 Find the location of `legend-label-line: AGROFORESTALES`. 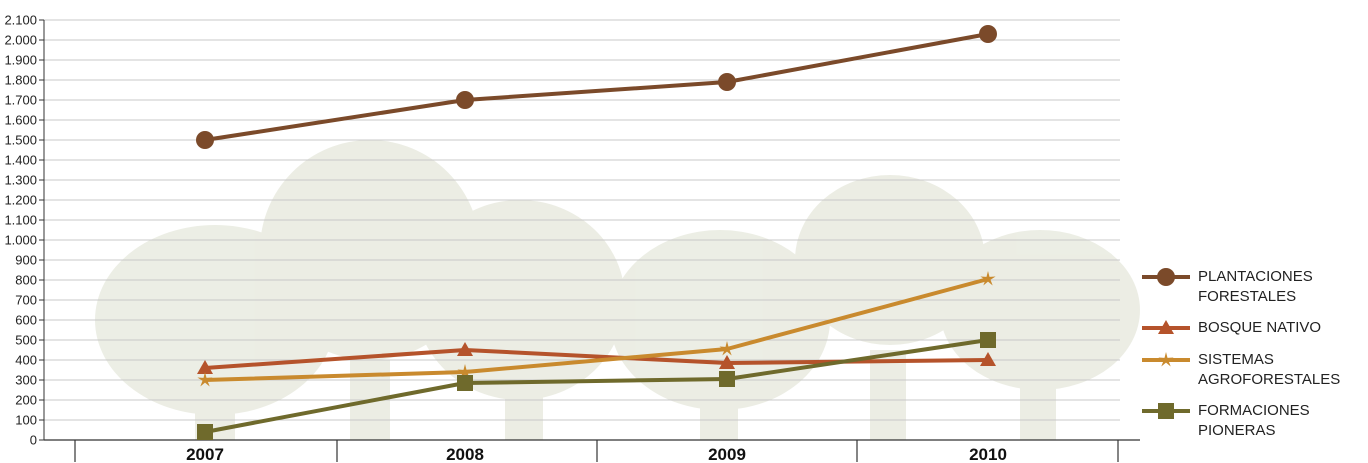

legend-label-line: AGROFORESTALES is located at coordinates (1269, 379).